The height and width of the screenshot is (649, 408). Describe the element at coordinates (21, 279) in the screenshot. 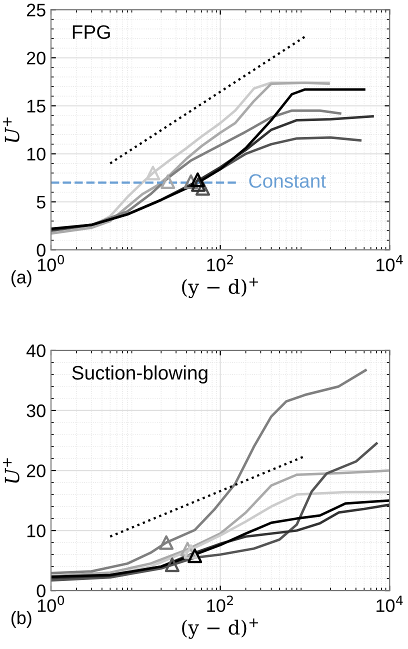

I see `text: (a)` at that location.